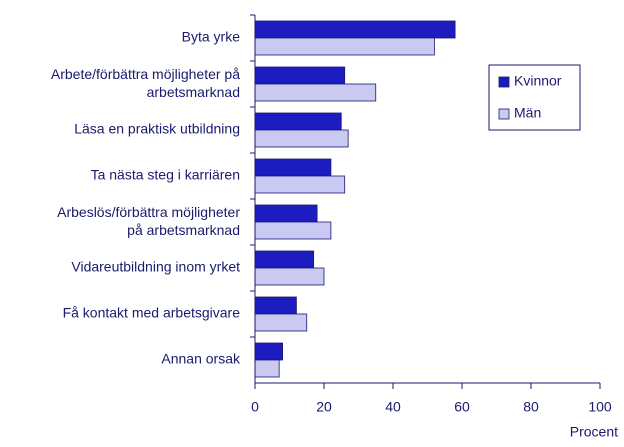 The width and height of the screenshot is (624, 447). Describe the element at coordinates (531, 407) in the screenshot. I see `x-tick-label: 80` at that location.